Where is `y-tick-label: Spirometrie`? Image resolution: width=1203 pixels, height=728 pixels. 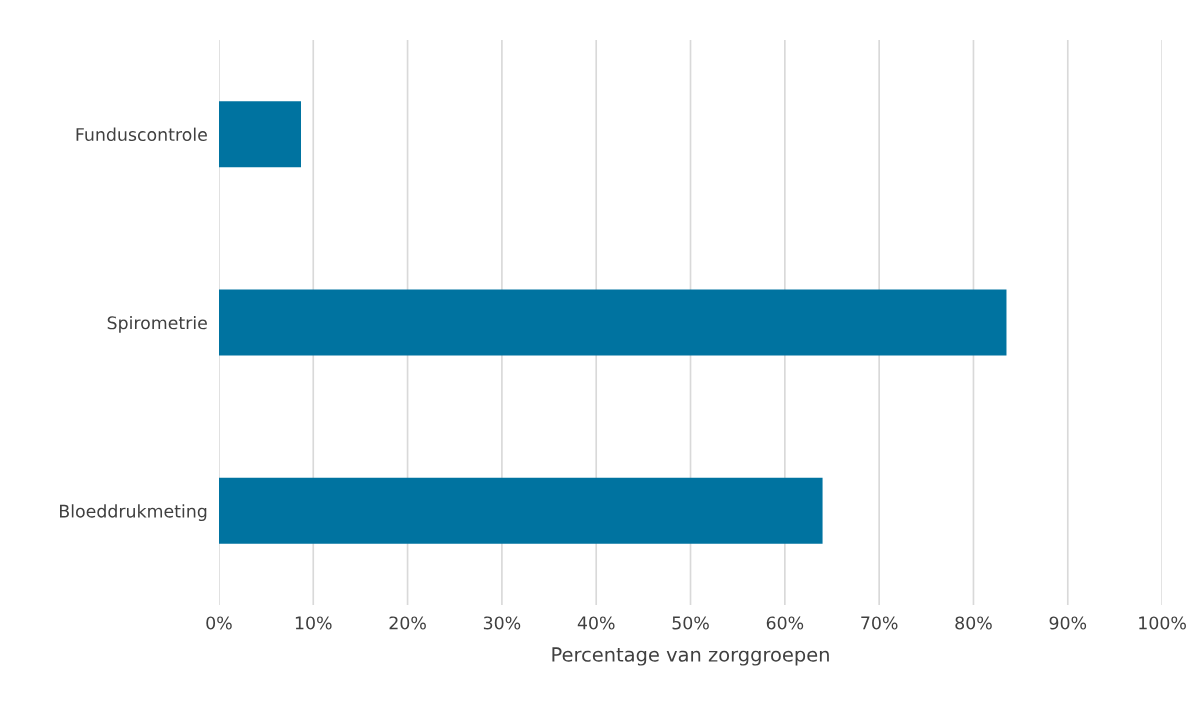
y-tick-label: Spirometrie is located at coordinates (157, 324).